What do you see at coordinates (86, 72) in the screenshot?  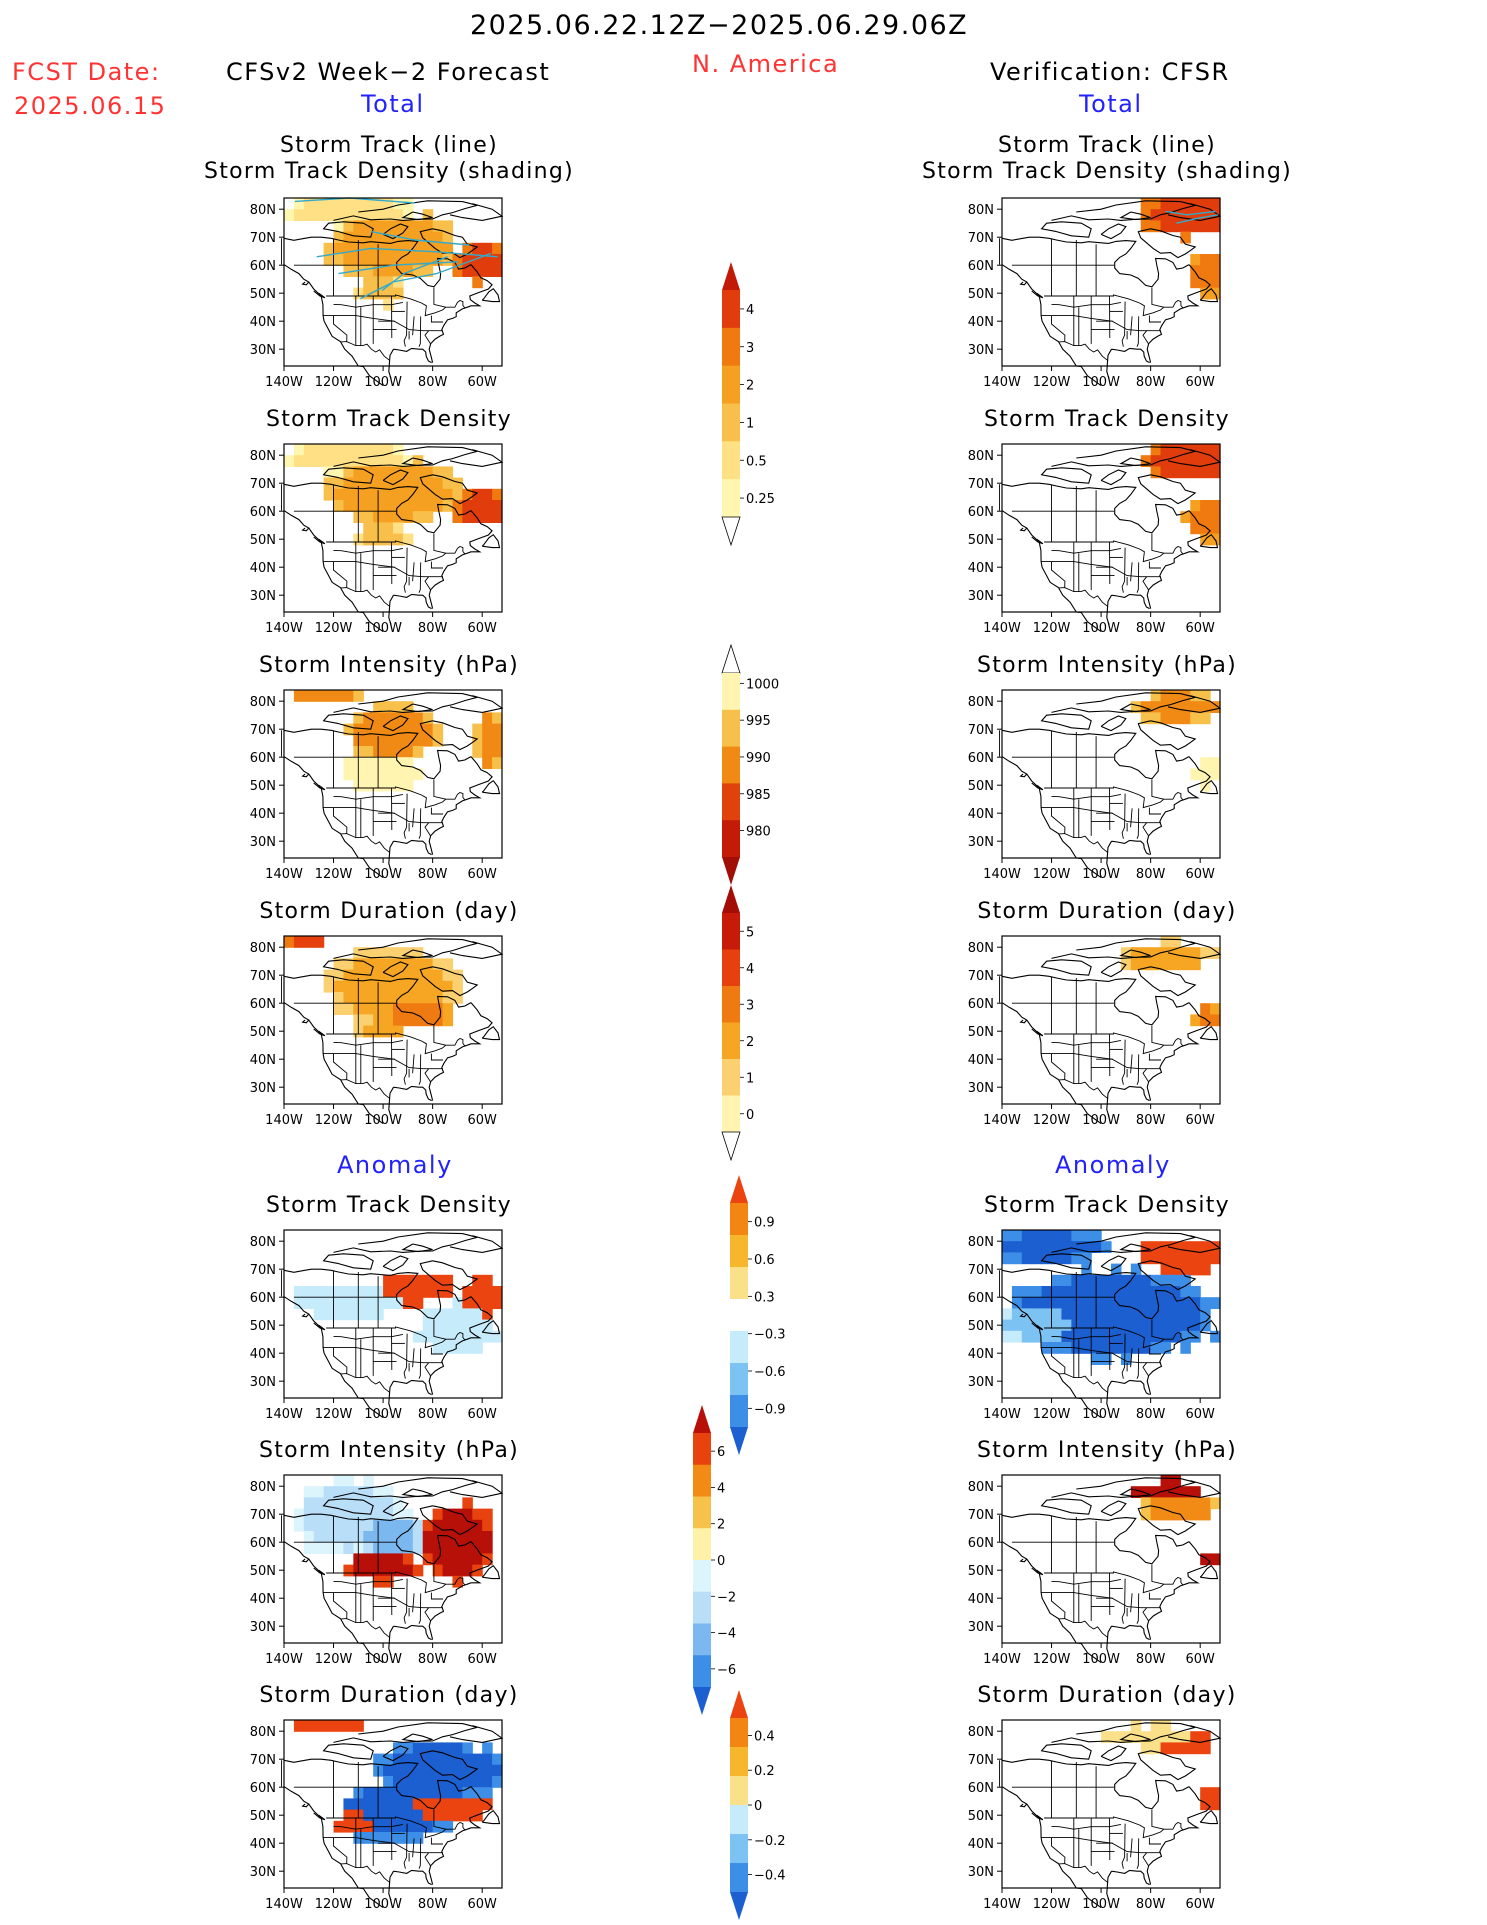 I see `fcst-date-label: FCST Date:` at bounding box center [86, 72].